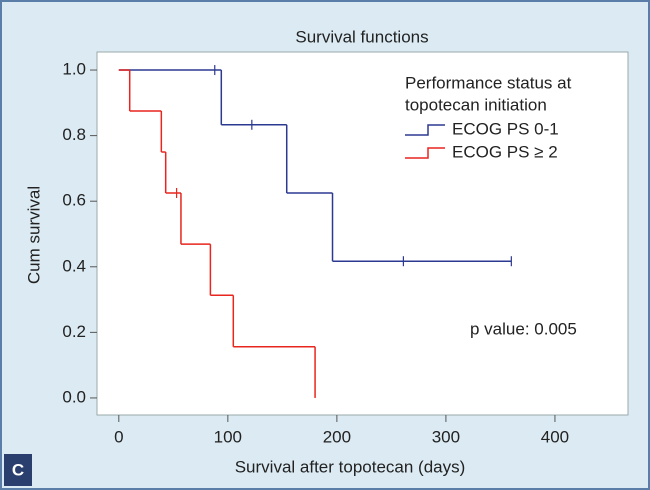 This screenshot has height=490, width=650. I want to click on legend-title: Performance status at, so click(488, 82).